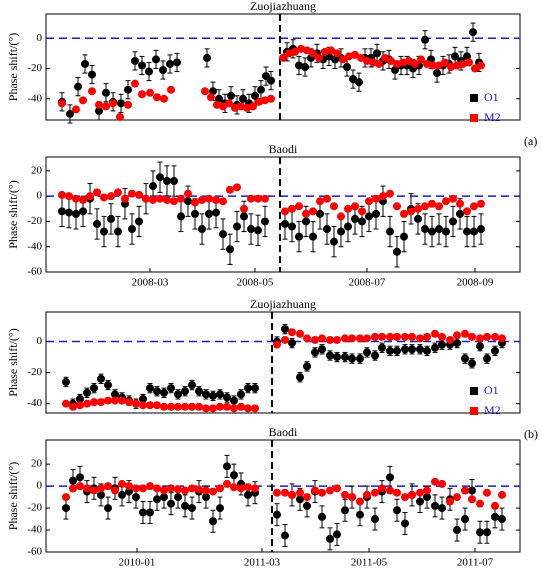 The image size is (542, 574). Describe the element at coordinates (34, 68) in the screenshot. I see `y-tick-label: -20` at that location.